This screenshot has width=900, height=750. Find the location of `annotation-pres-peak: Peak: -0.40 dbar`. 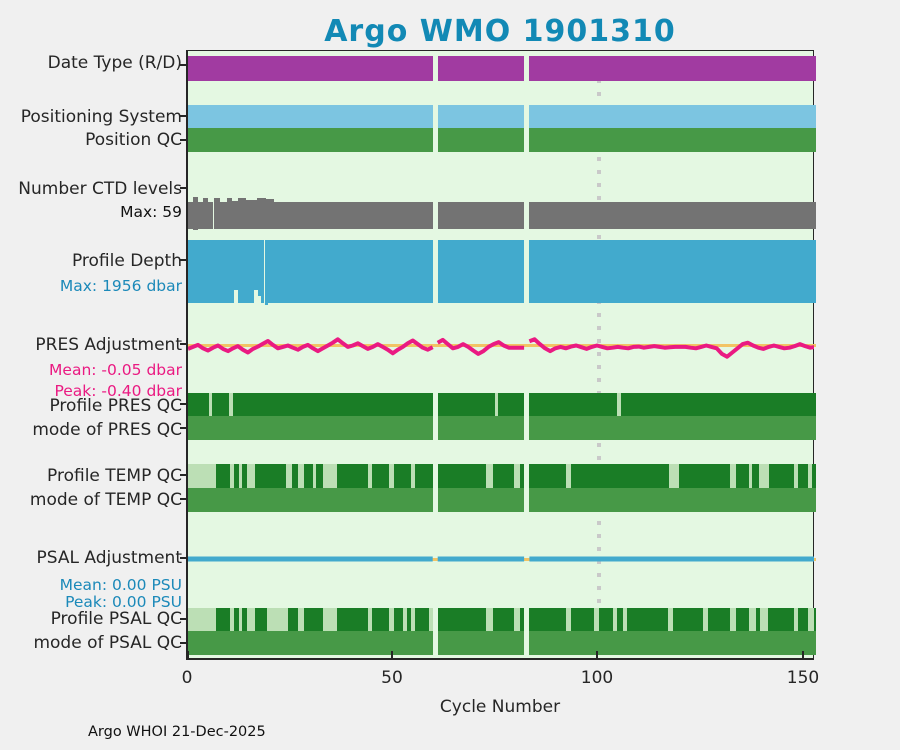

annotation-pres-peak: Peak: -0.40 dbar is located at coordinates (118, 391).